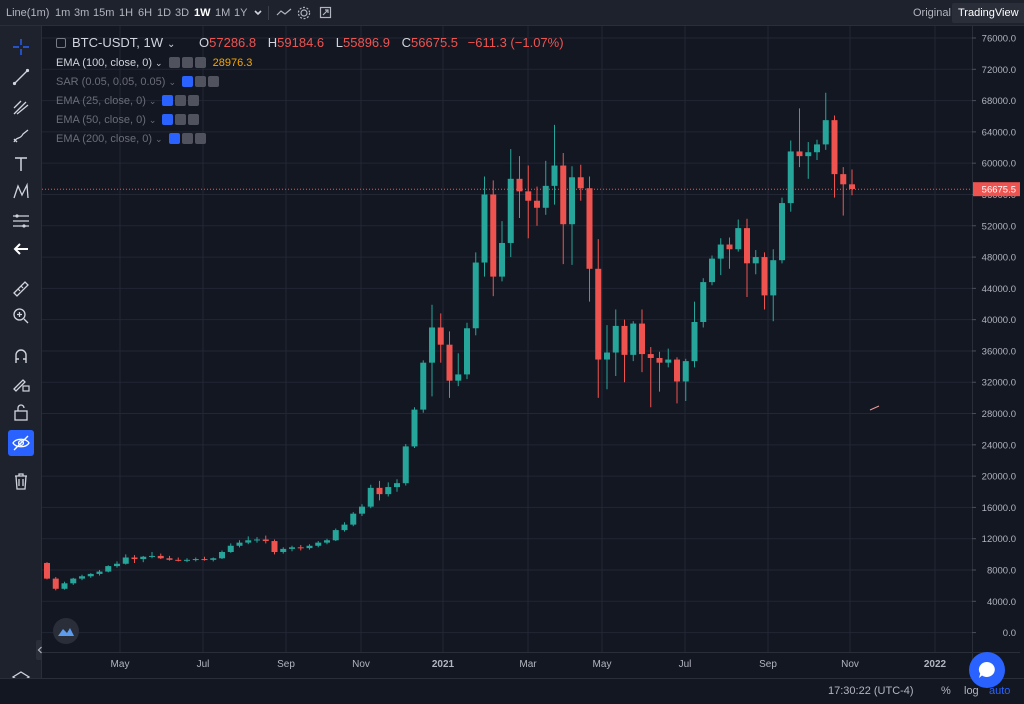 This screenshot has height=704, width=1024. Describe the element at coordinates (126, 13) in the screenshot. I see `interval-1h: 1H` at that location.